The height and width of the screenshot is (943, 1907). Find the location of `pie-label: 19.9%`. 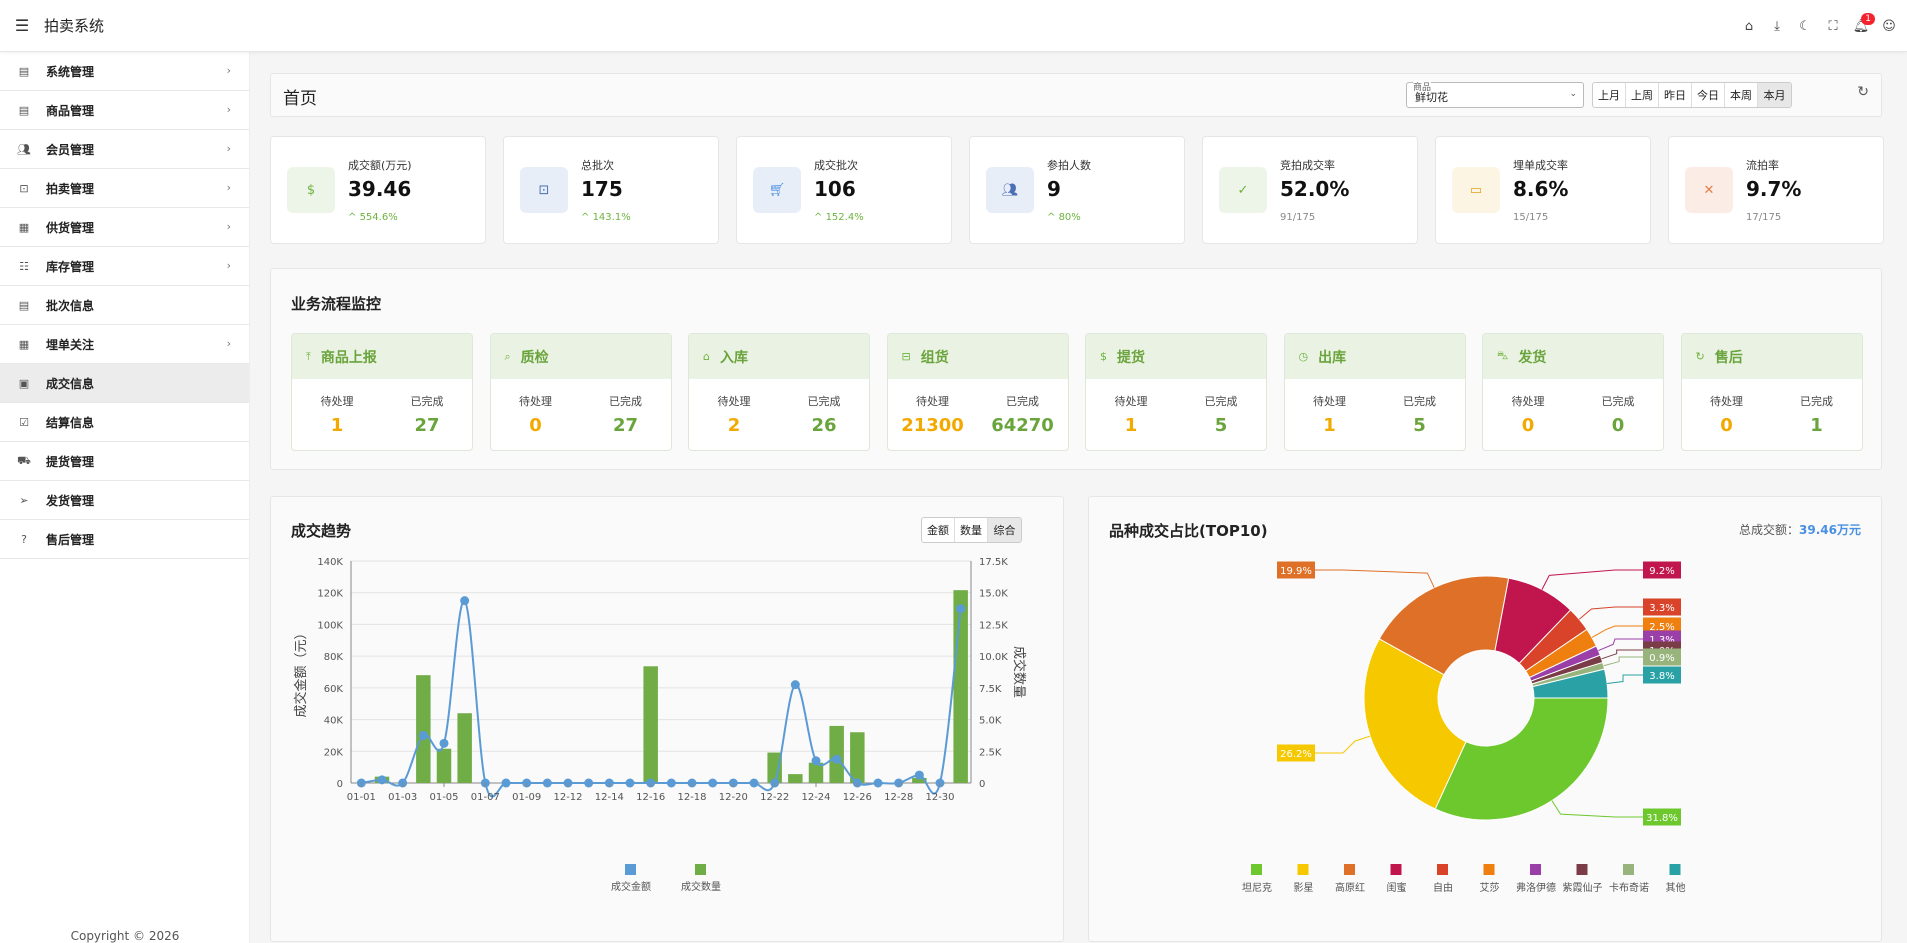

pie-label: 19.9% is located at coordinates (1296, 571).